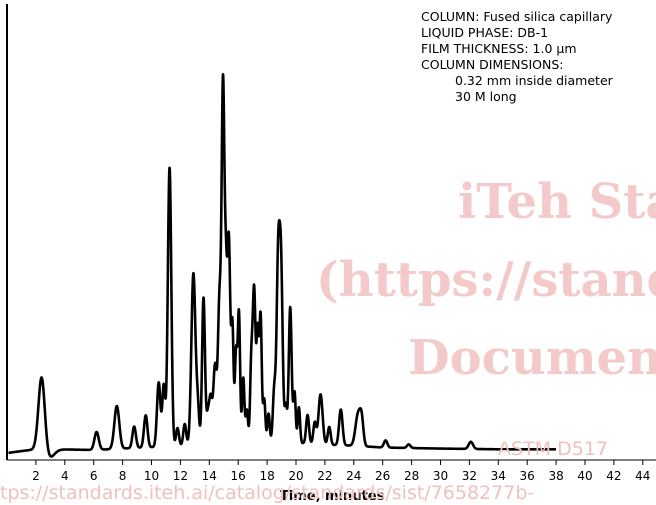 The width and height of the screenshot is (656, 505). Describe the element at coordinates (440, 476) in the screenshot. I see `x-tick-label: 30` at that location.